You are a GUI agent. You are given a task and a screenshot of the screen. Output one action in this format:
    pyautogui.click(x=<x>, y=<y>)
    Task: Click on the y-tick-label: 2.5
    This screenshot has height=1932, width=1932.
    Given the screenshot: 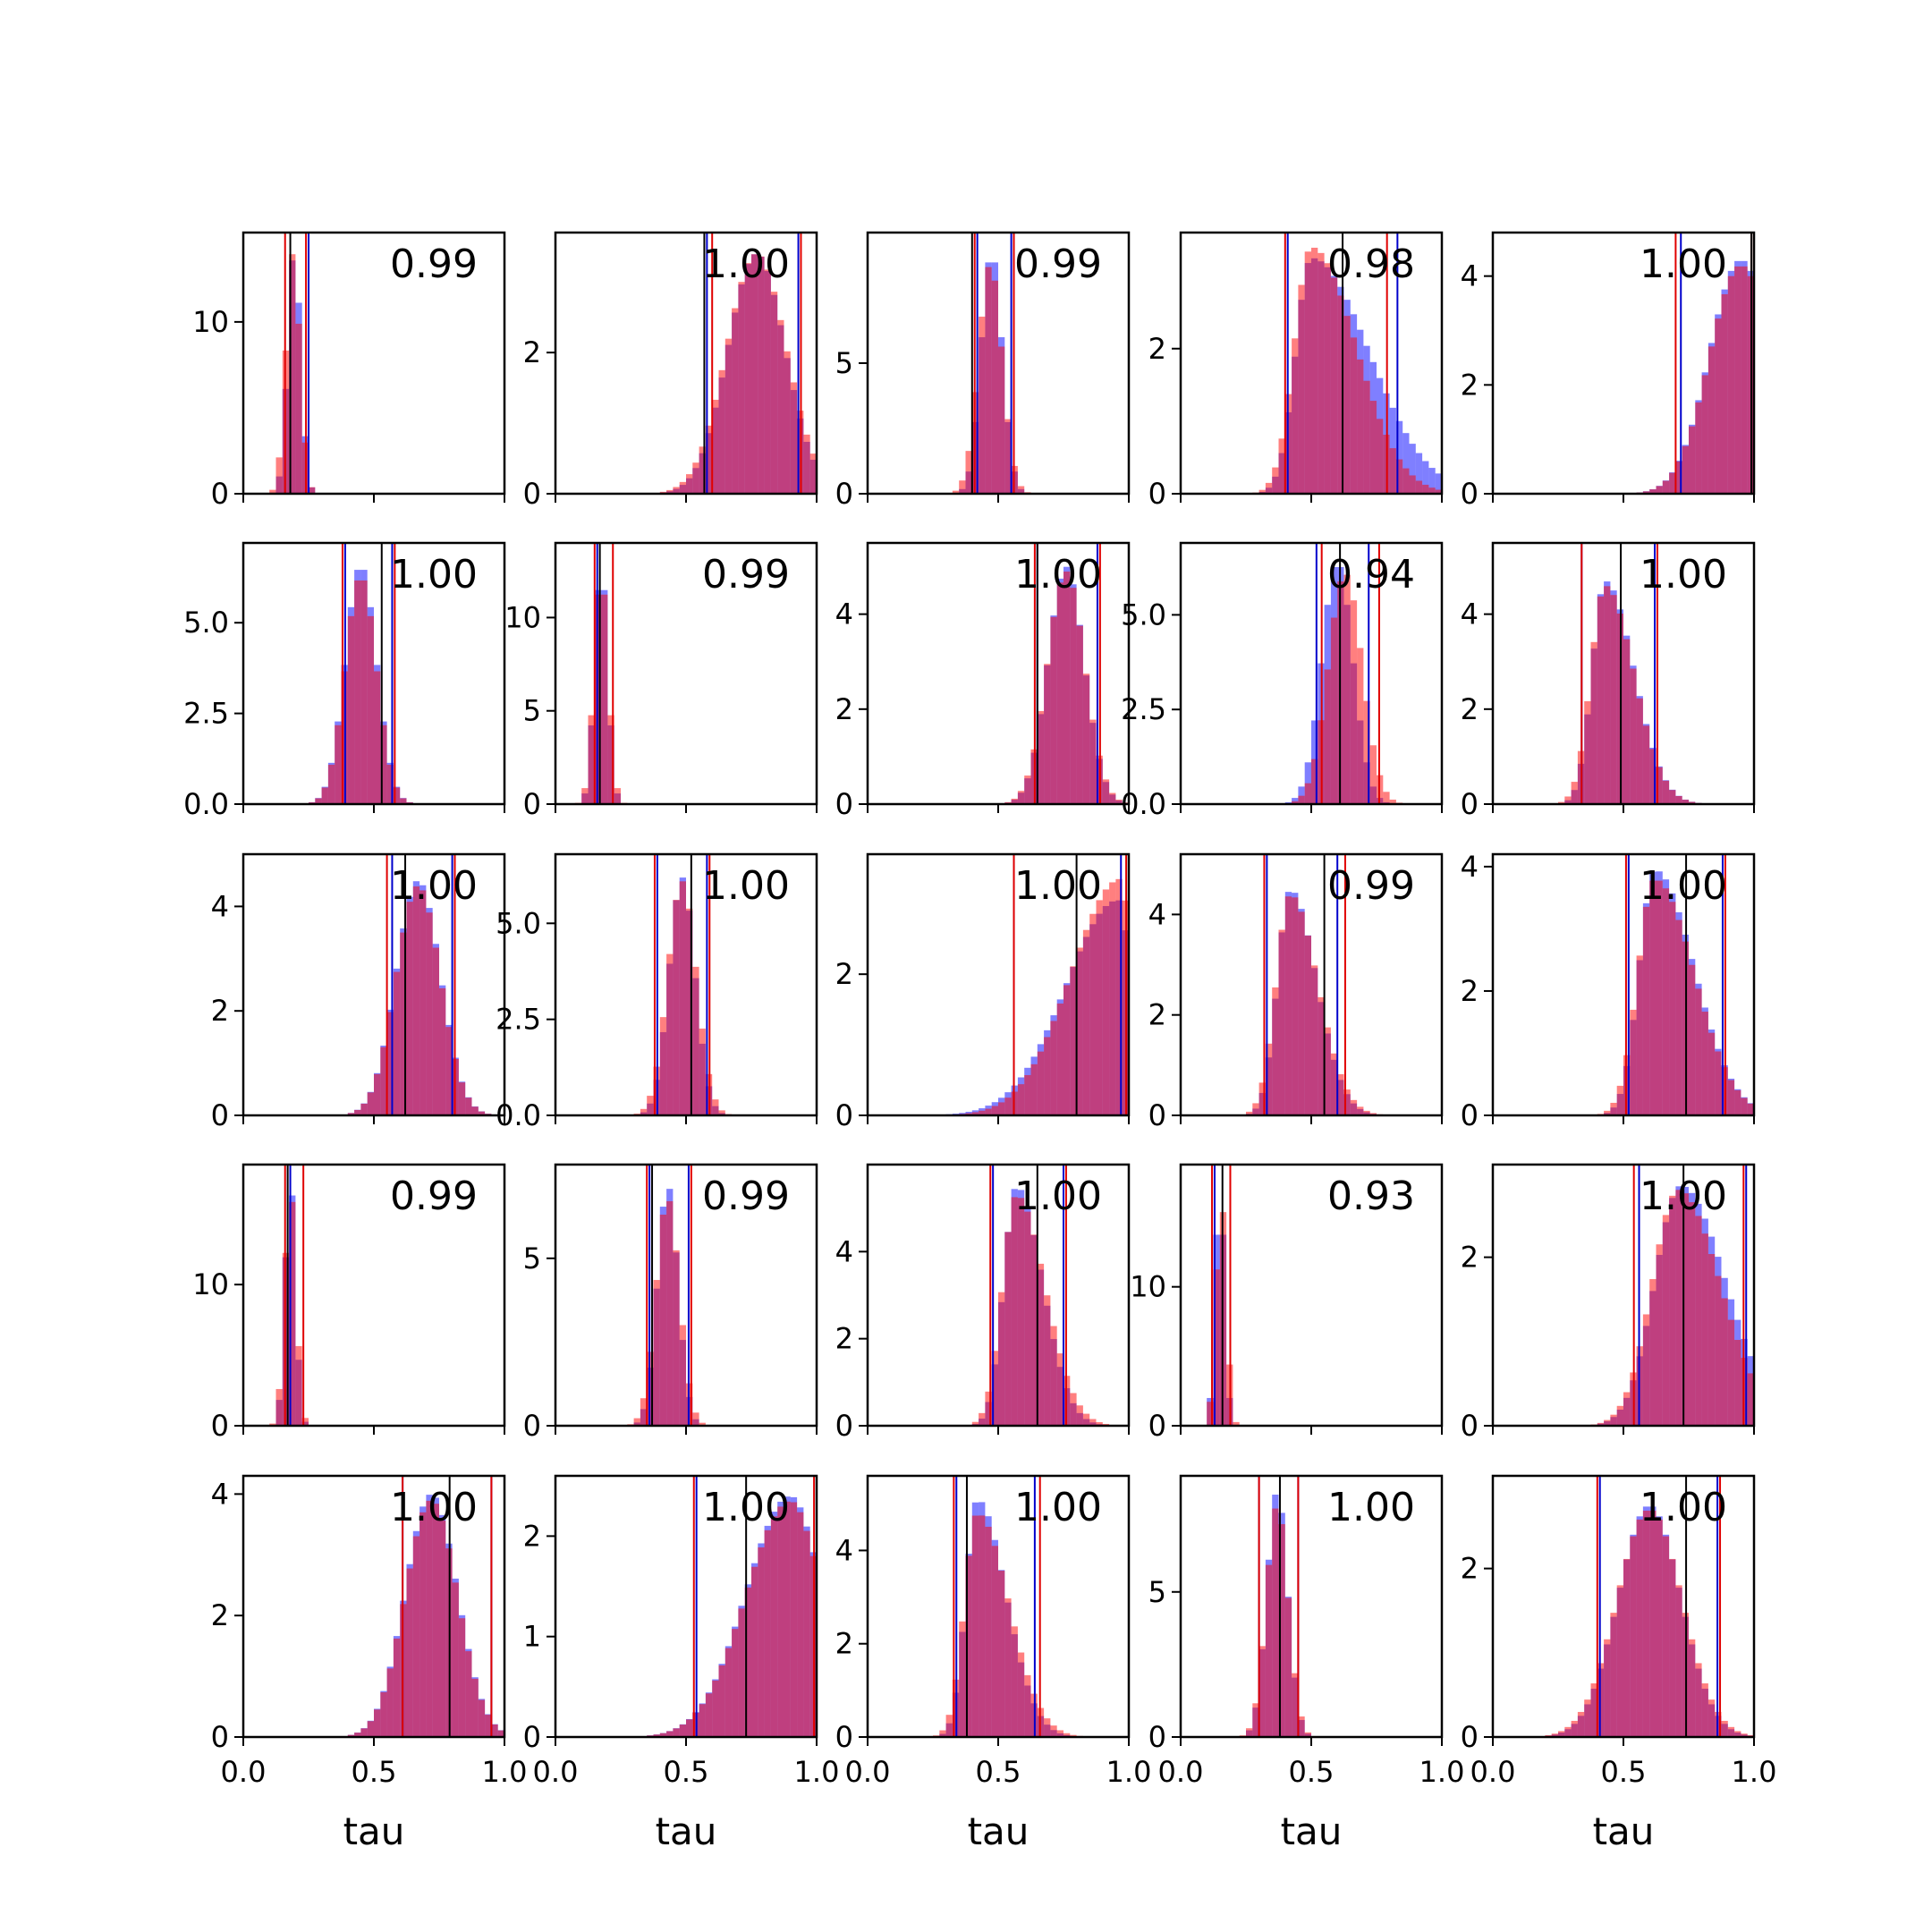 What is the action you would take?
    pyautogui.click(x=206, y=714)
    